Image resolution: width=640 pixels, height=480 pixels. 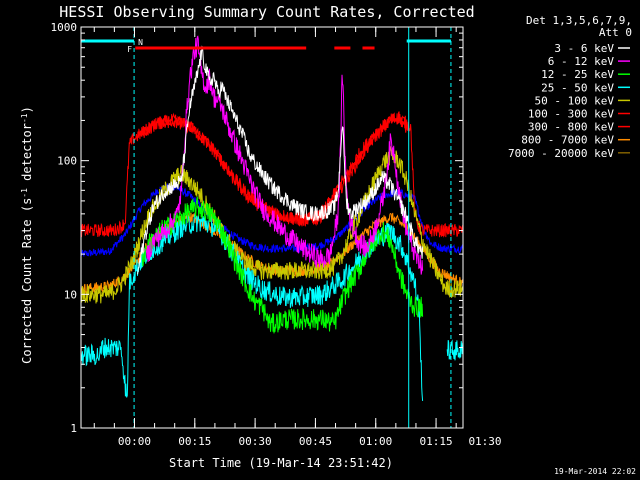 What do you see at coordinates (315, 441) in the screenshot?
I see `x-tick-label: 00:45` at bounding box center [315, 441].